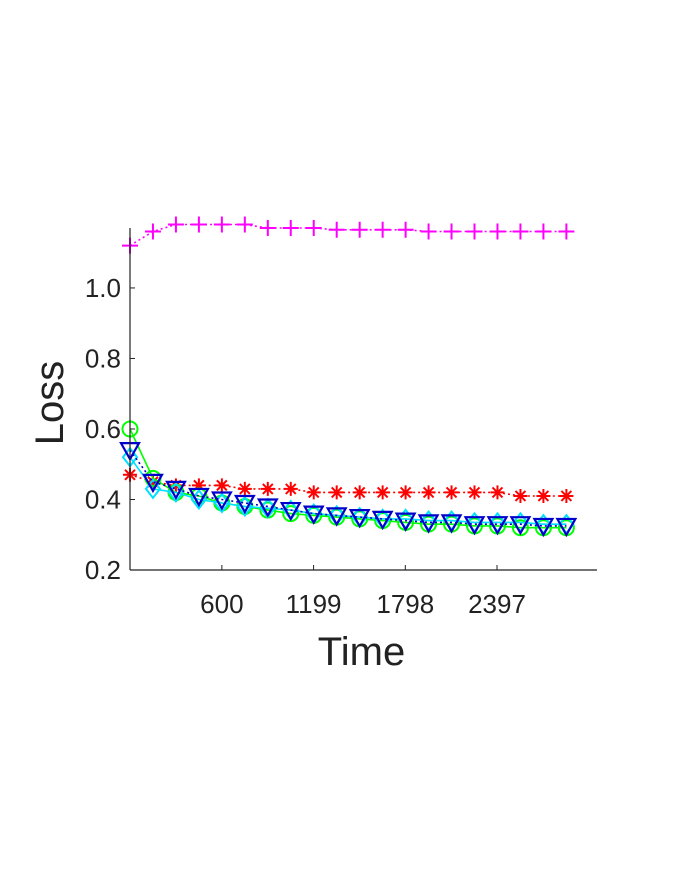  Describe the element at coordinates (314, 604) in the screenshot. I see `x-tick-label: 1199` at that location.